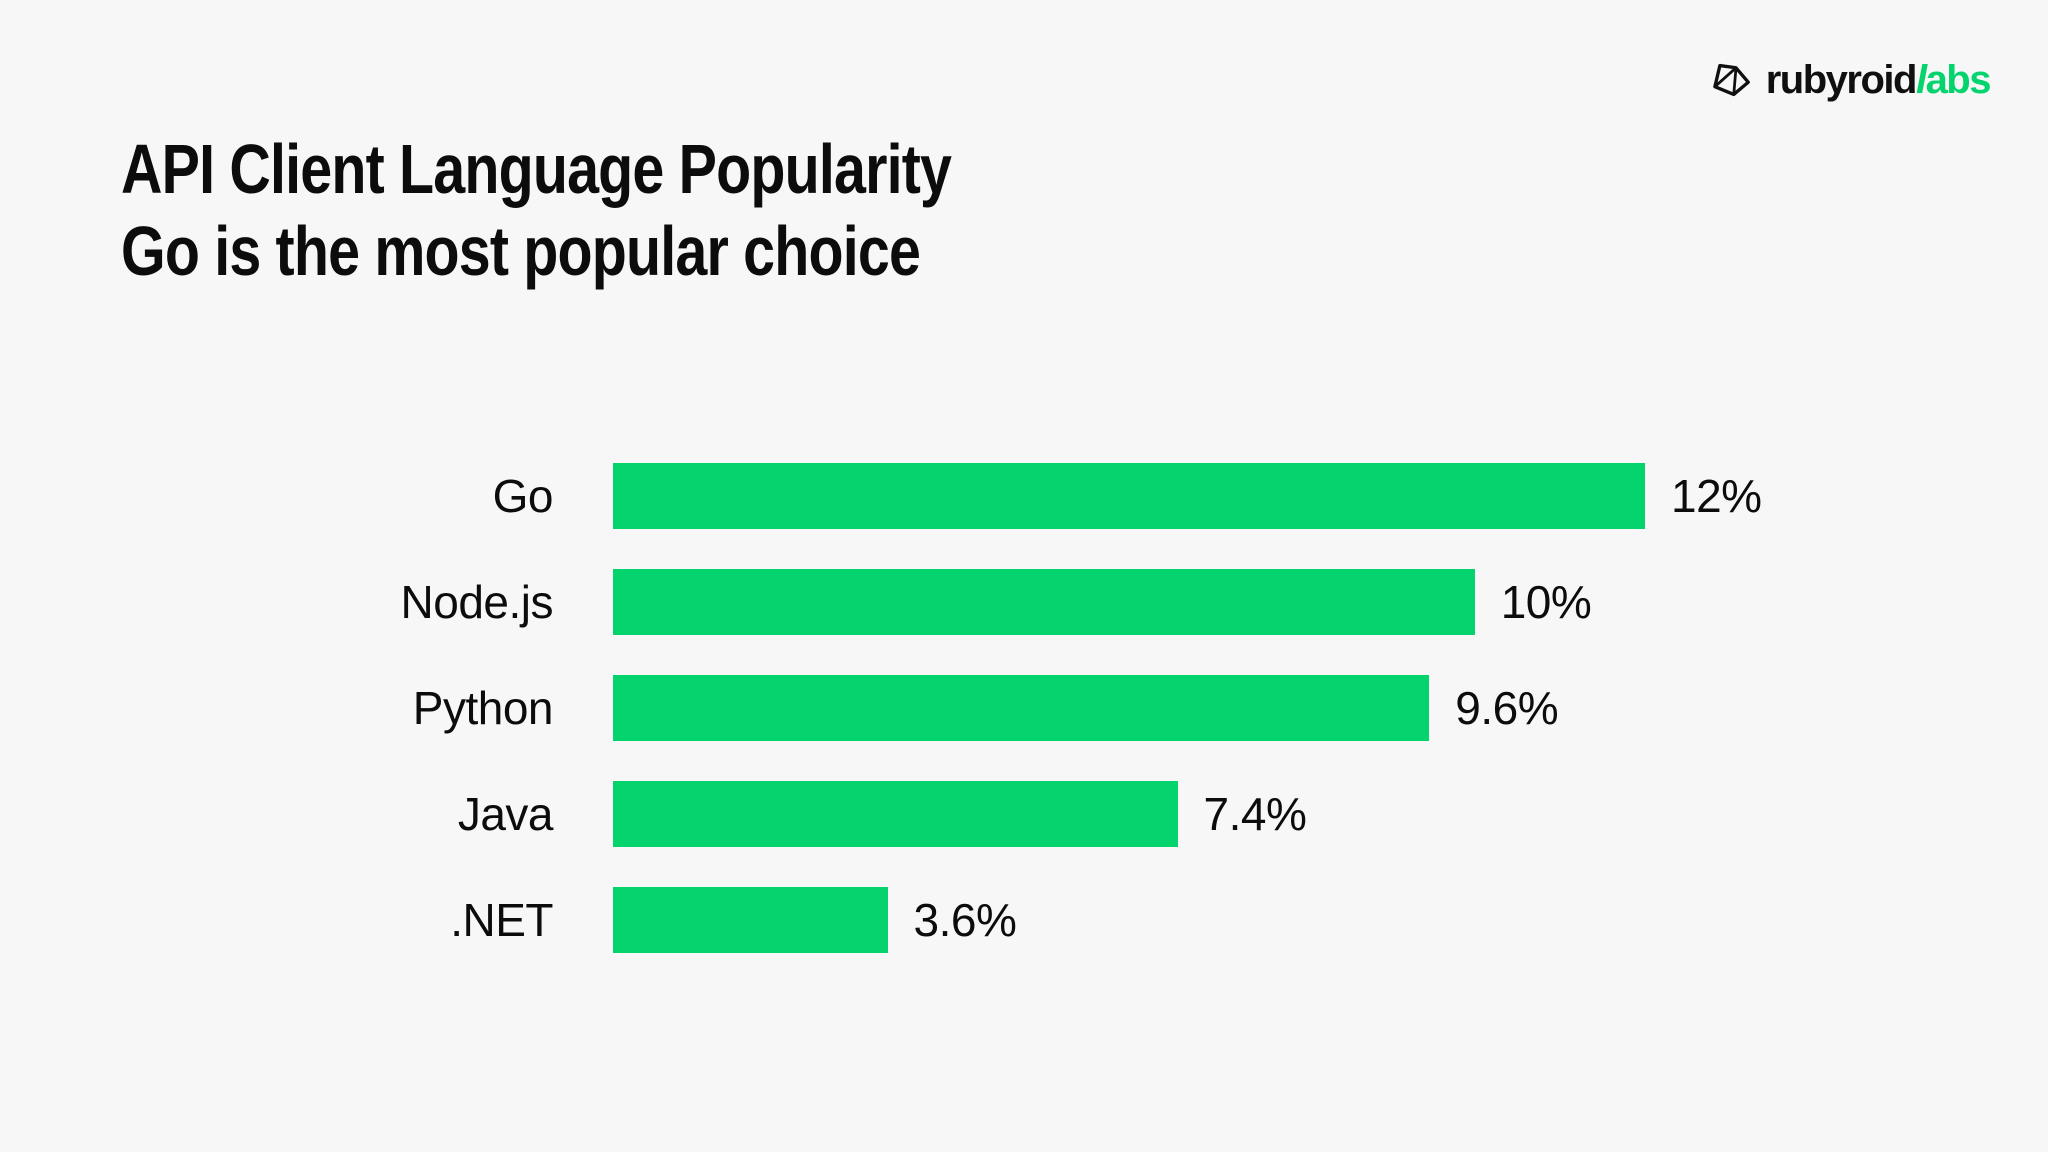 Image resolution: width=2048 pixels, height=1152 pixels. What do you see at coordinates (1841, 80) in the screenshot?
I see `brand-name-primary: rubyroid` at bounding box center [1841, 80].